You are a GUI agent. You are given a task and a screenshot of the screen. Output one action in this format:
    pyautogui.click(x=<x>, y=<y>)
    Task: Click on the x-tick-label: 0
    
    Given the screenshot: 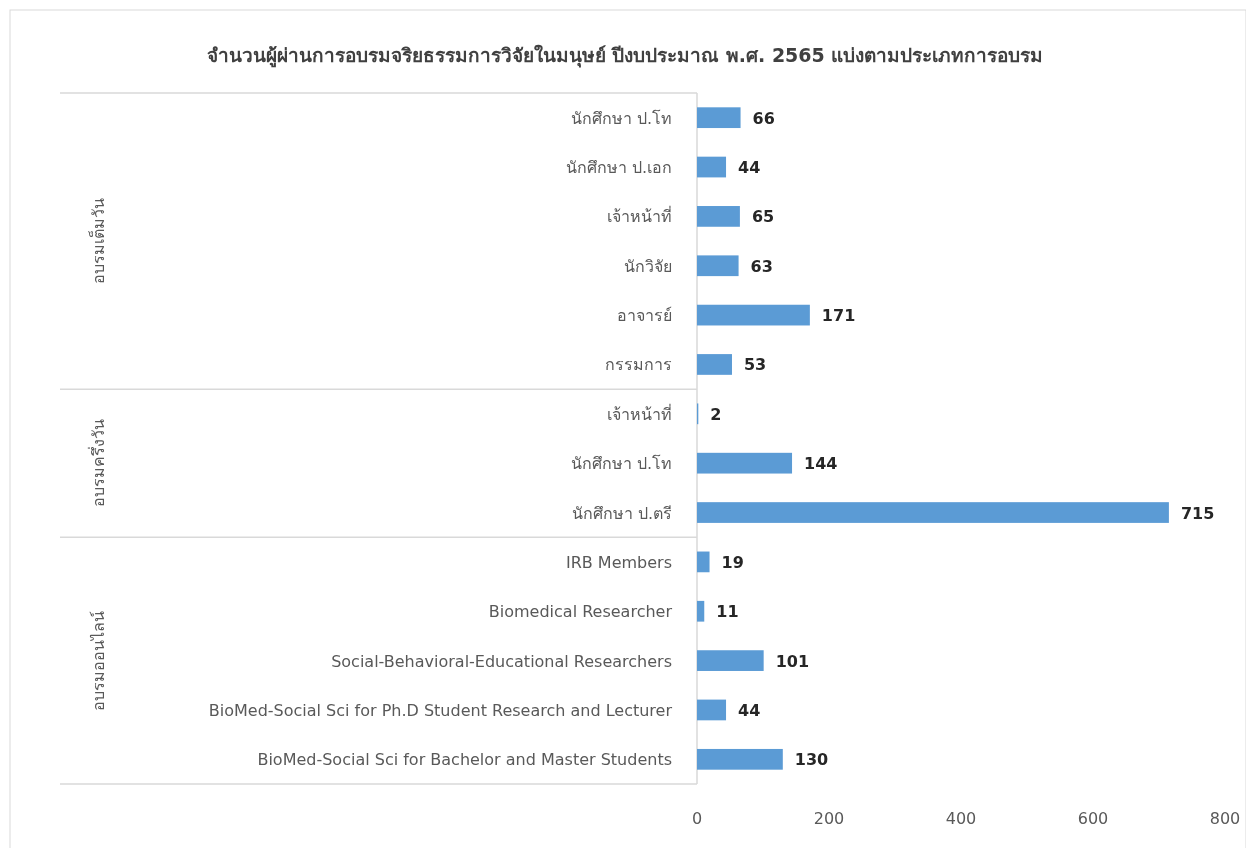 What is the action you would take?
    pyautogui.click(x=697, y=818)
    